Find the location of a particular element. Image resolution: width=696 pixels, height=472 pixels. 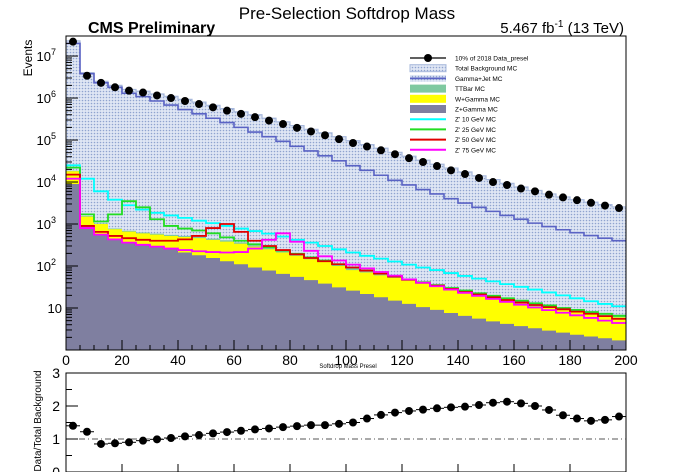

legend-item-w-gamma-mc: W+Gamma MC is located at coordinates (455, 98).